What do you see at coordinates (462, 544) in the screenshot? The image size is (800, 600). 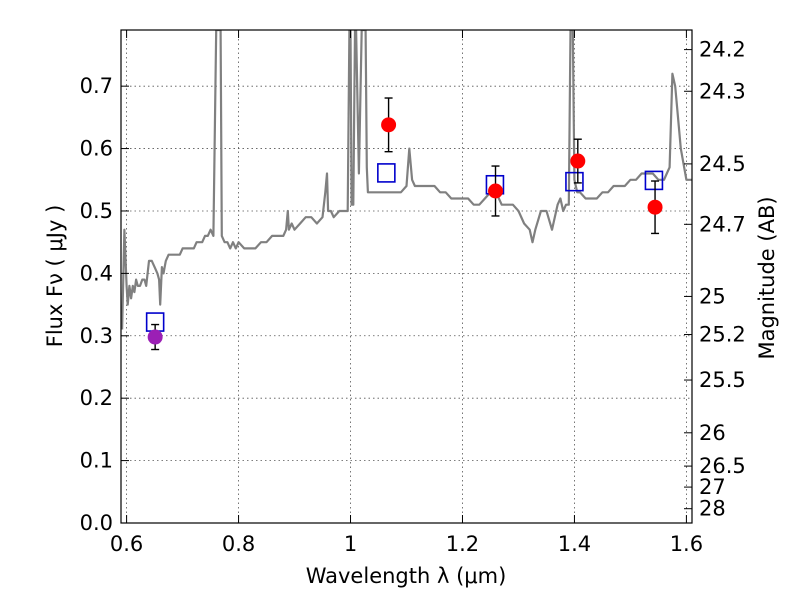 I see `x-tick-label: 1.2` at bounding box center [462, 544].